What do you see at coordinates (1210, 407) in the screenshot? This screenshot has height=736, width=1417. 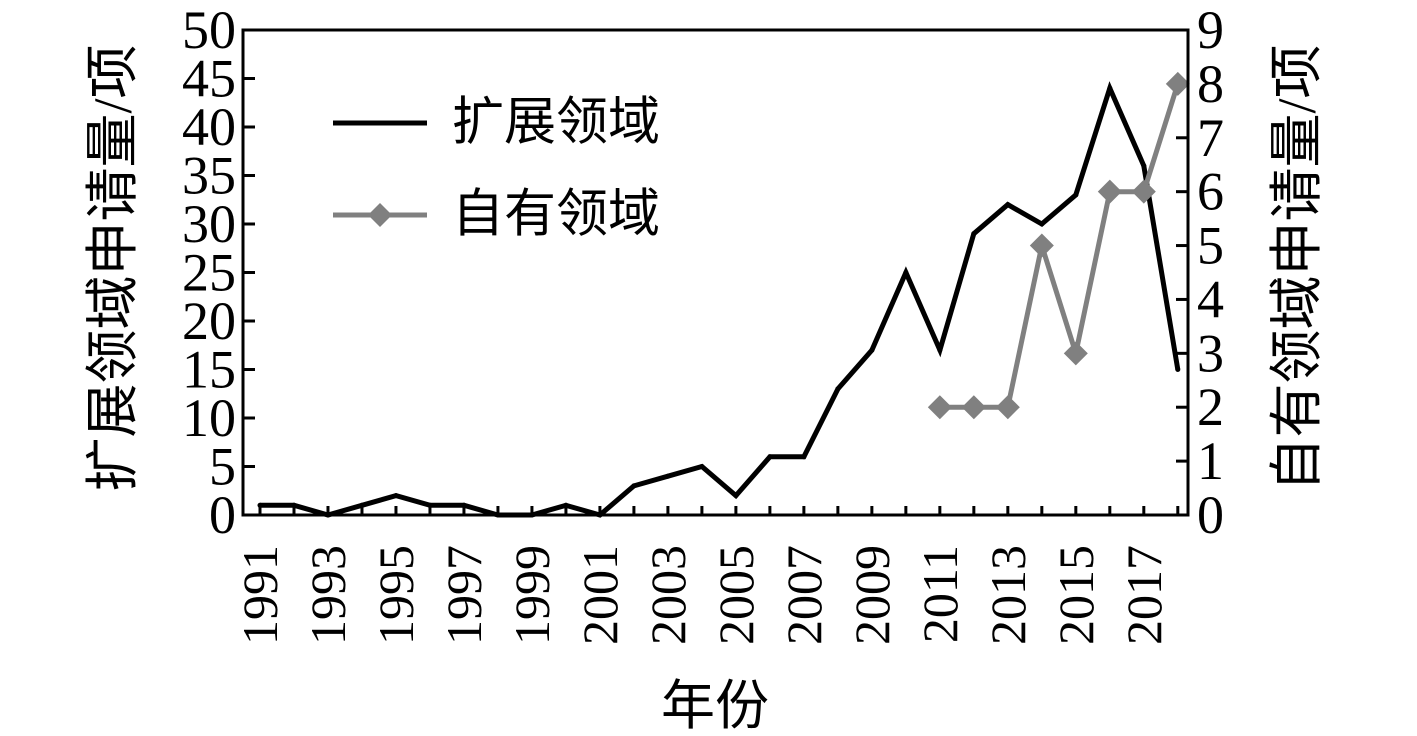 I see `y-right-tick-label: 2` at bounding box center [1210, 407].